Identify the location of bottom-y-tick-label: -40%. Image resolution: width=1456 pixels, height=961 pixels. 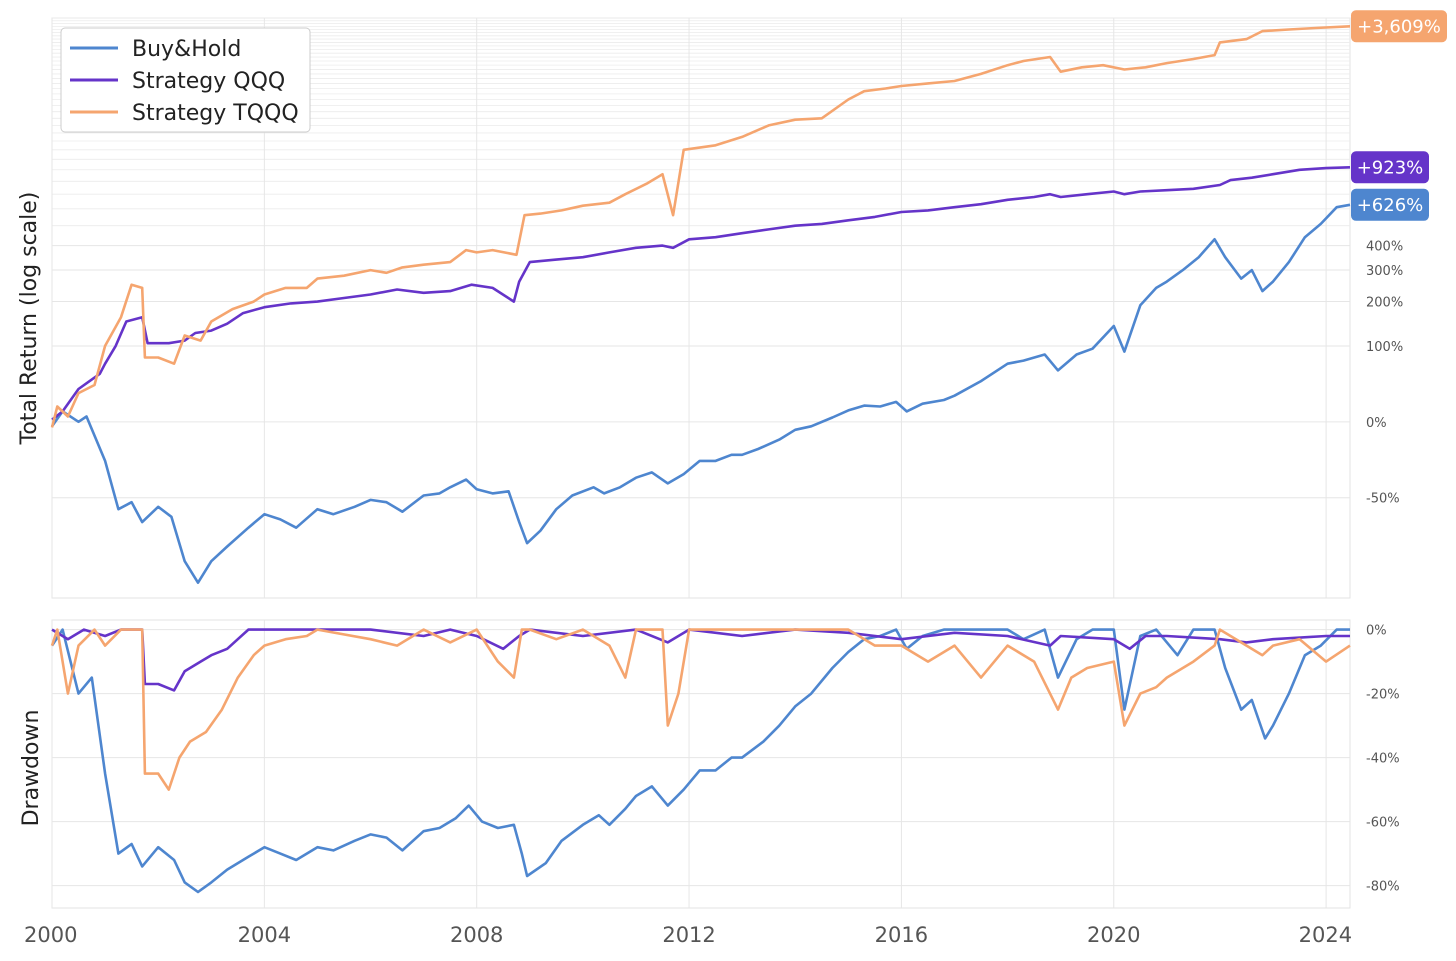
(1383, 759).